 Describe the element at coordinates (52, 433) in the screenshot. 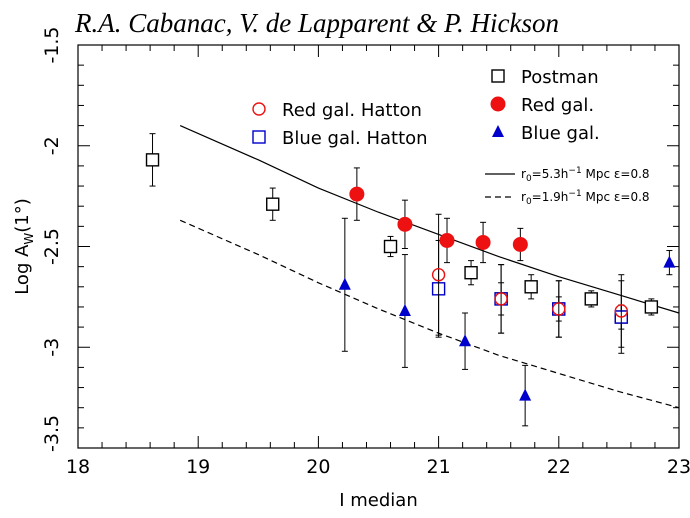

I see `y-tick-label: -3.5` at that location.